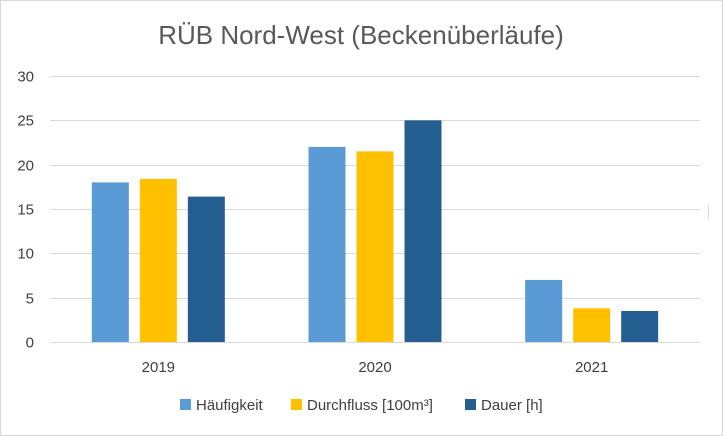 The height and width of the screenshot is (436, 723). Describe the element at coordinates (30, 343) in the screenshot. I see `y-tick-label: 0` at that location.